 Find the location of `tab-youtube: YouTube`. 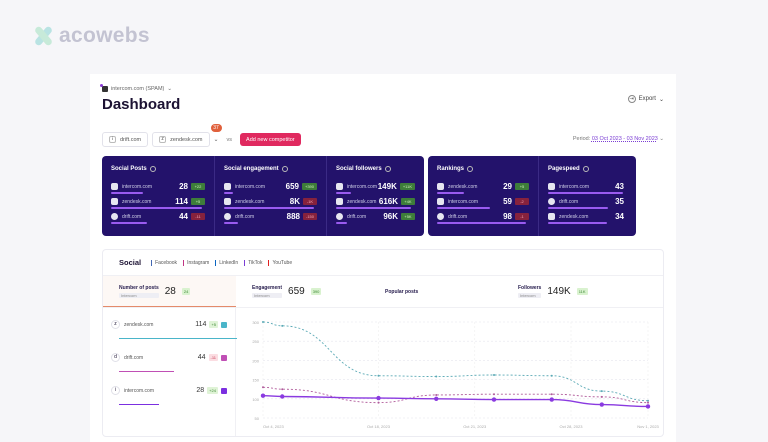

tab-youtube: YouTube is located at coordinates (280, 262).